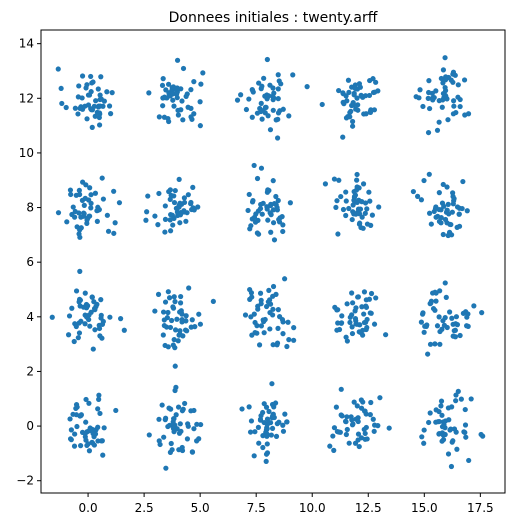  I want to click on y-tick-label: 10, so click(26, 153).